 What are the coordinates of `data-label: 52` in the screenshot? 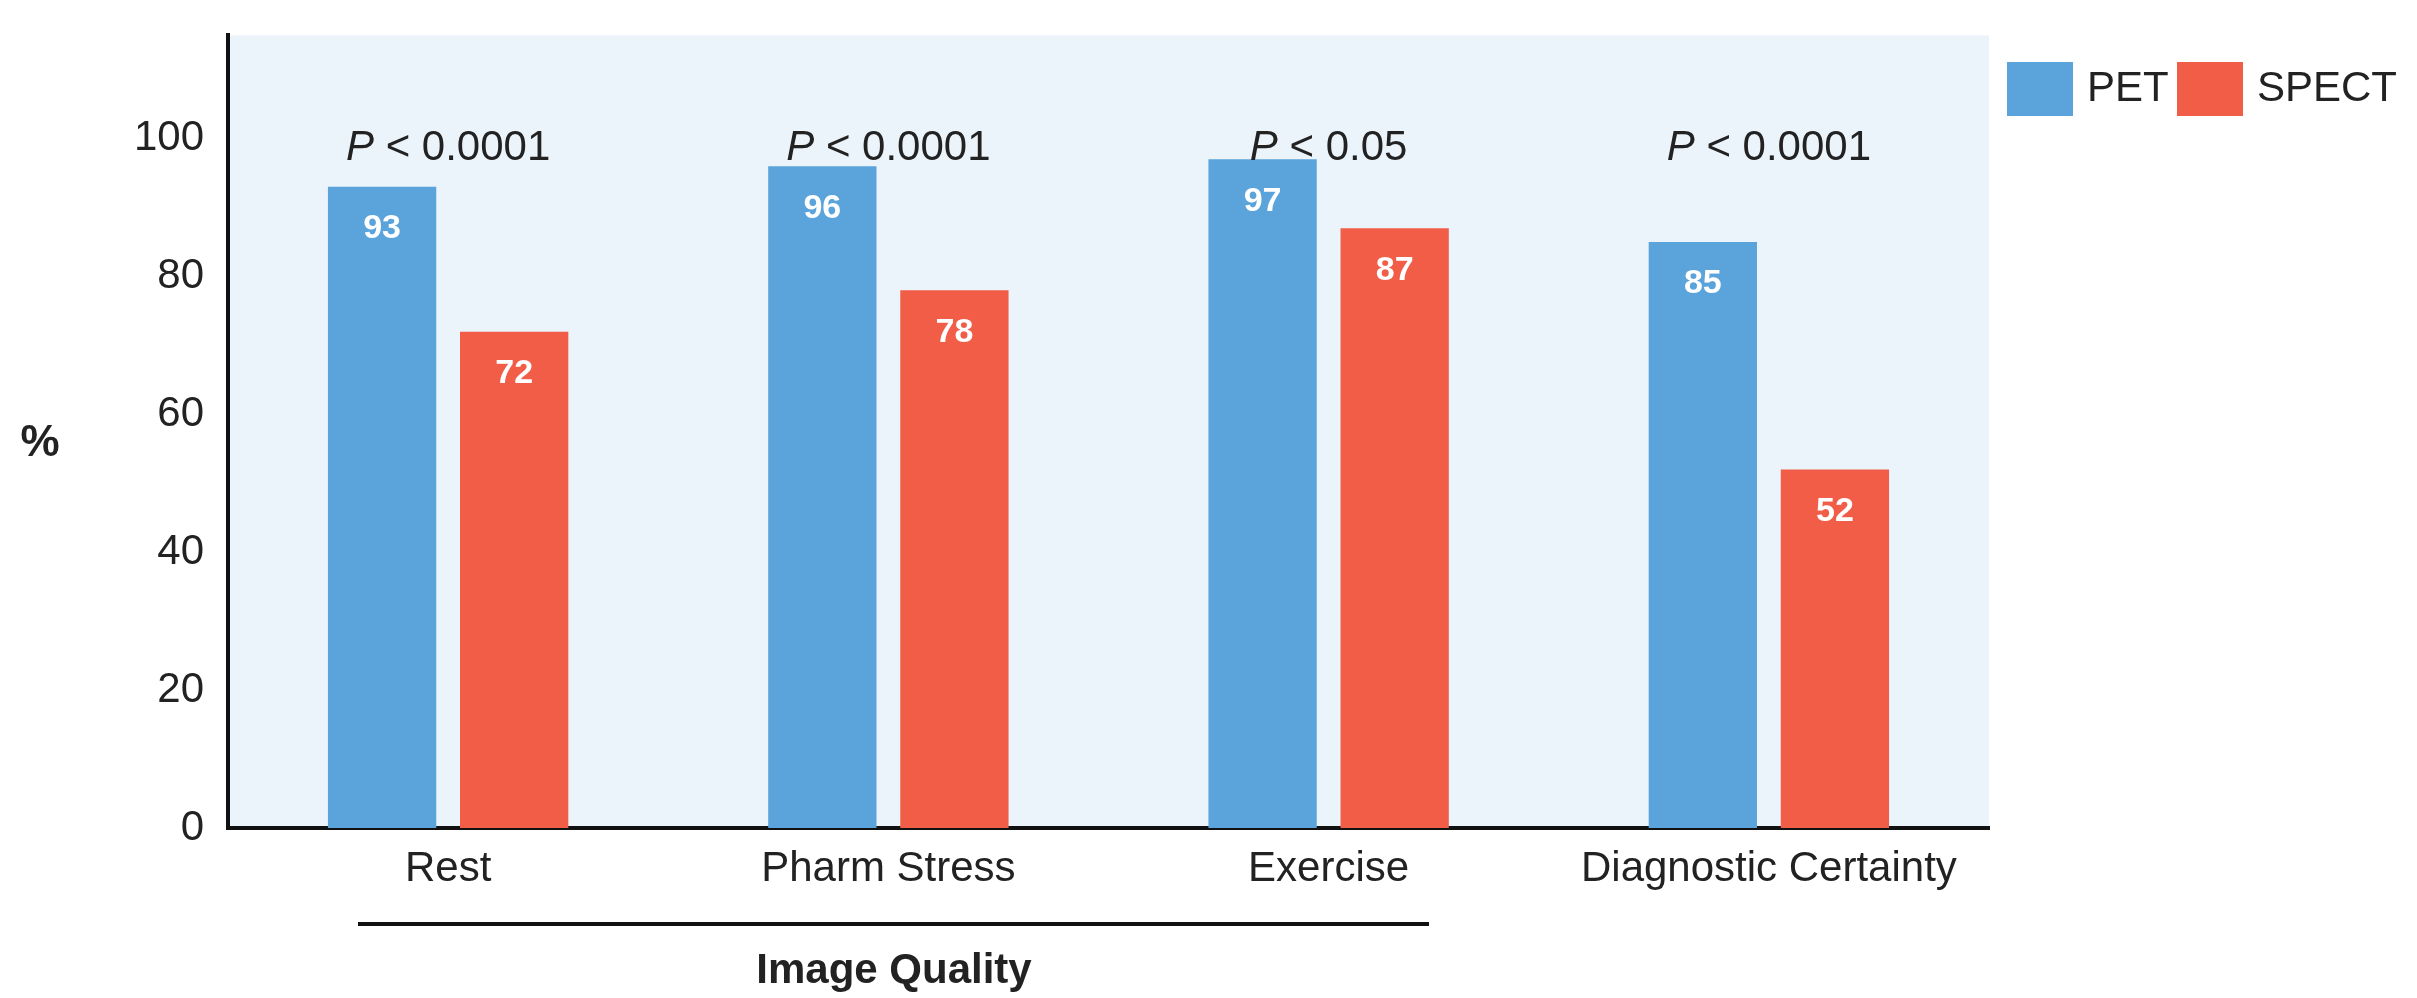 It's located at (1835, 508).